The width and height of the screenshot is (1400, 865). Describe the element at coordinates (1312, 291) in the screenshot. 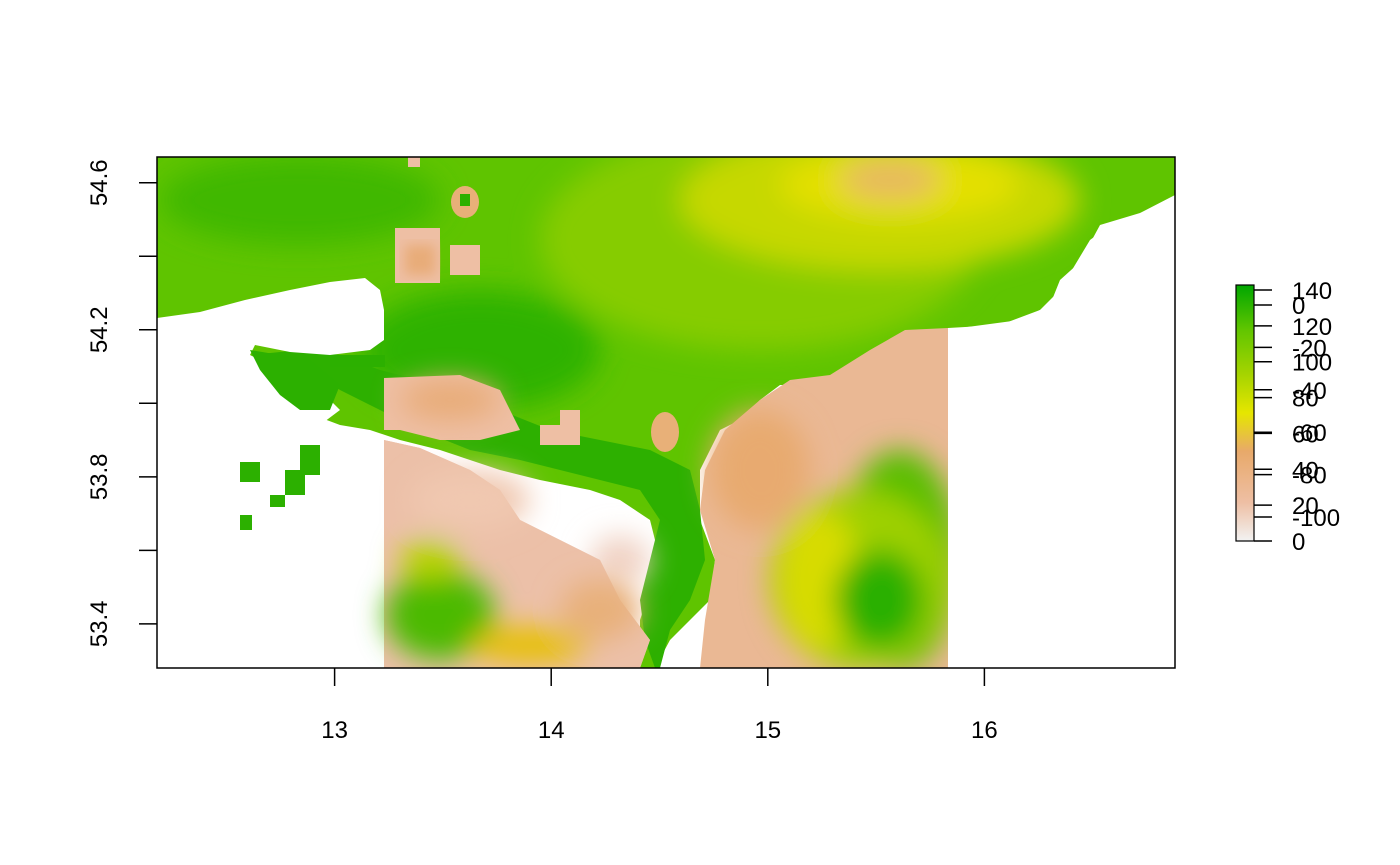

I see `legend-label: 140` at that location.